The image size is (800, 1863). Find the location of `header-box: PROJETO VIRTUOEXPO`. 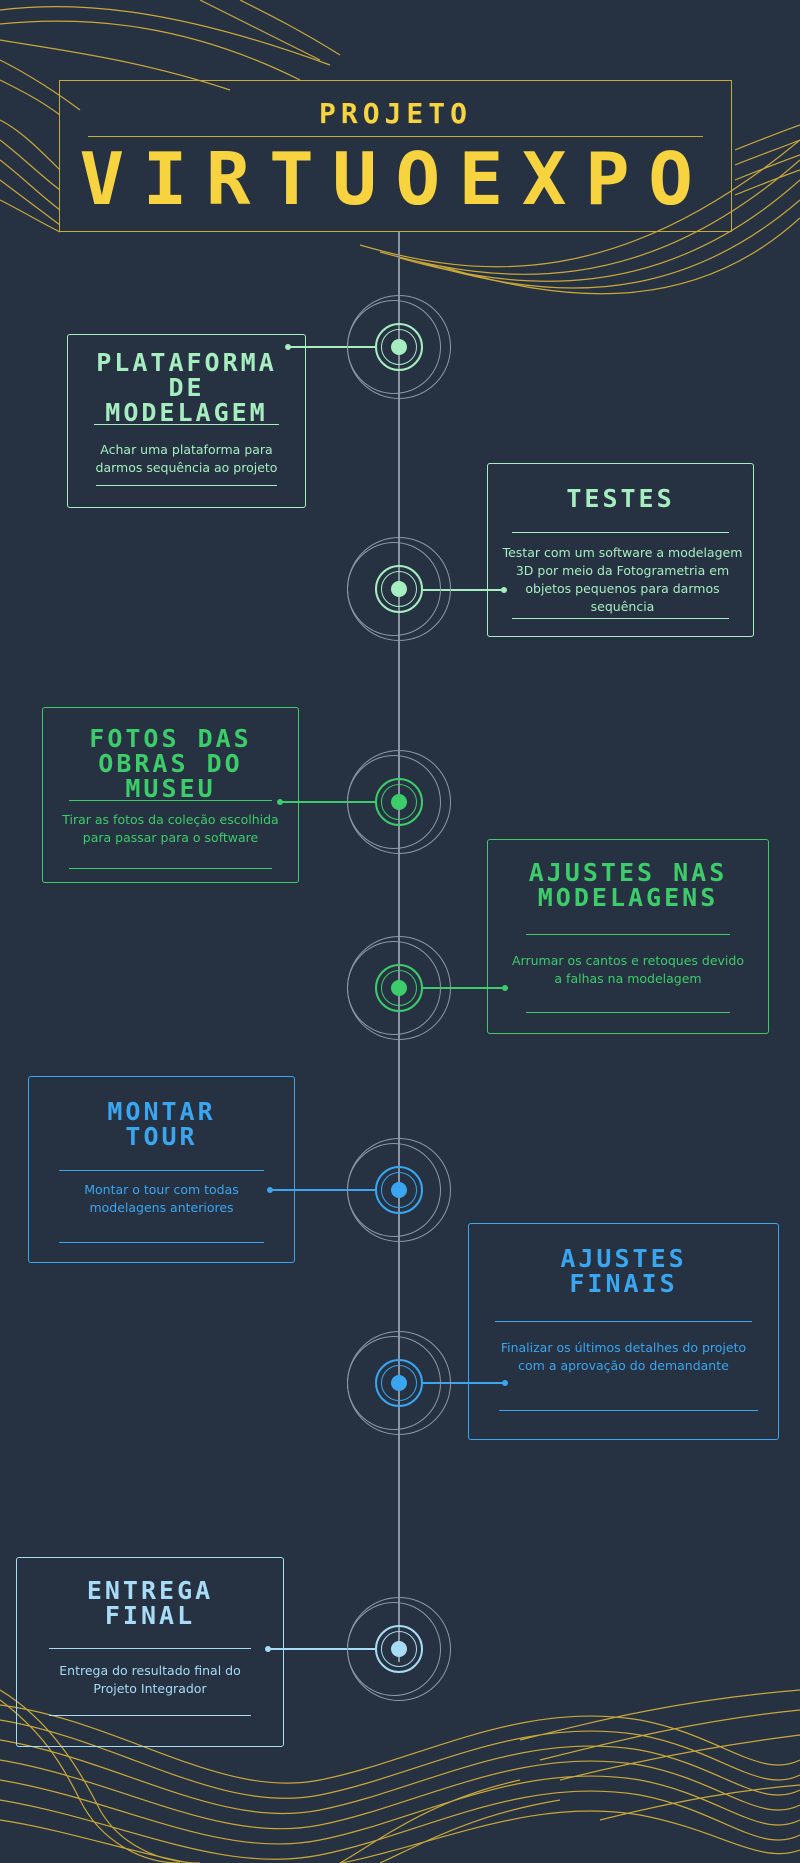

header-box: PROJETO VIRTUOEXPO is located at coordinates (395, 156).